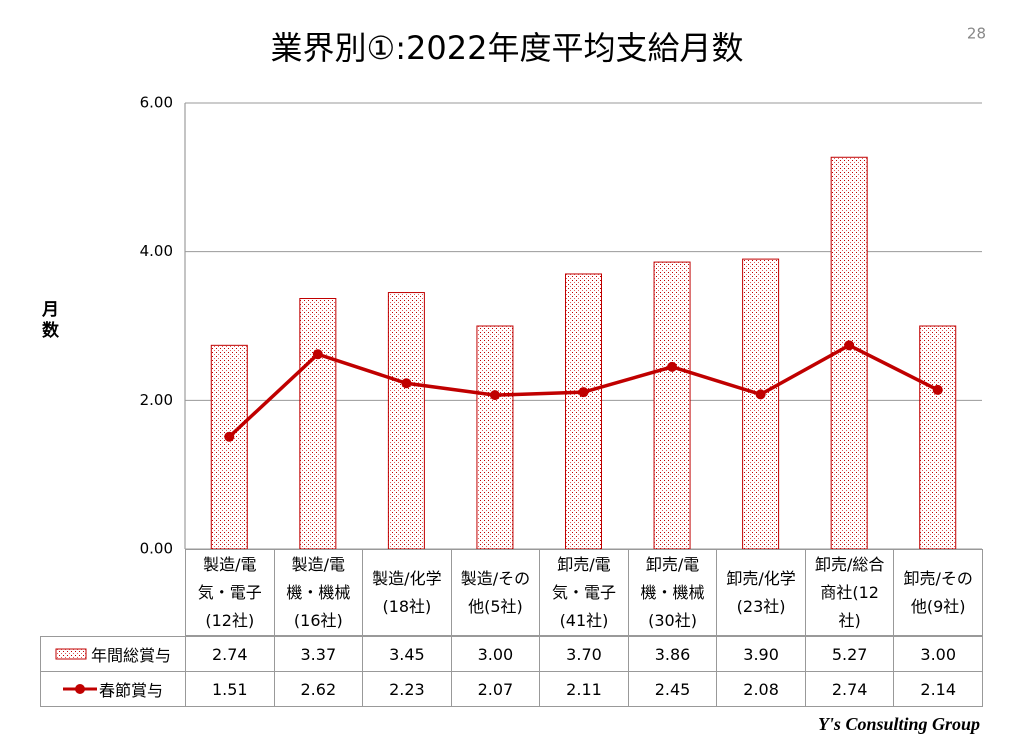 Image resolution: width=1014 pixels, height=751 pixels. I want to click on category-label: 卸売/電機・機械(30社), so click(672, 592).